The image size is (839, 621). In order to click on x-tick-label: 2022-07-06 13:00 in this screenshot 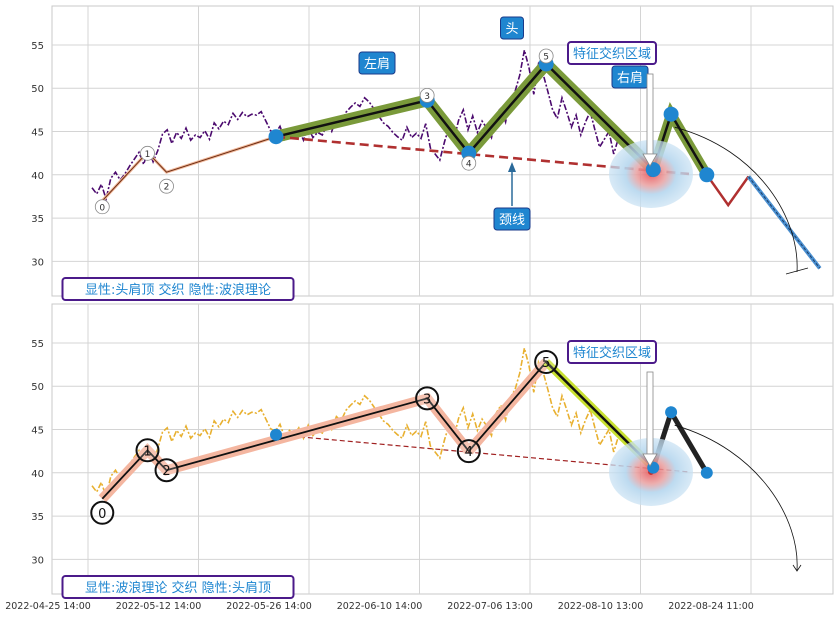, I will do `click(490, 606)`.